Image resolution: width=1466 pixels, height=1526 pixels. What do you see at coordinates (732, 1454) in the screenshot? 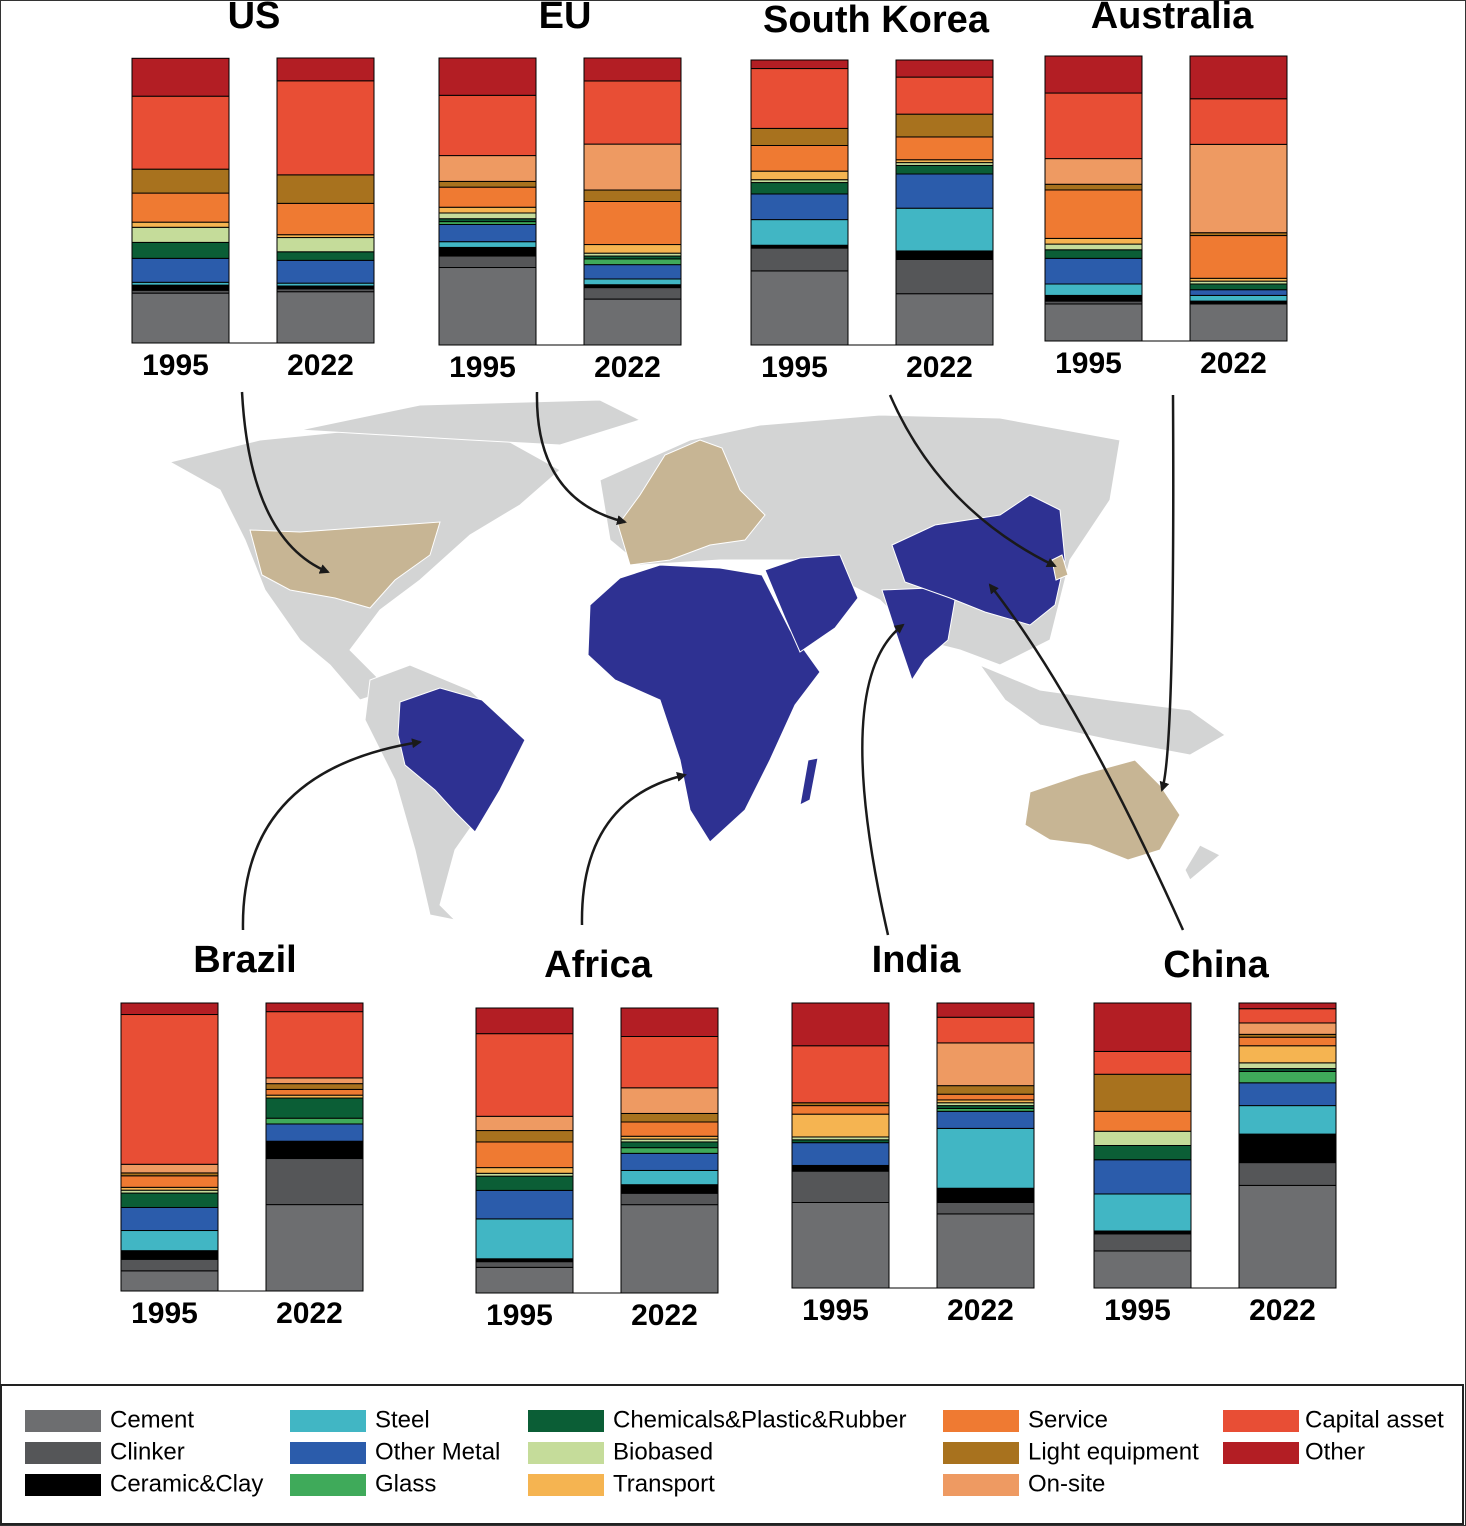
I see `legend-box` at bounding box center [732, 1454].